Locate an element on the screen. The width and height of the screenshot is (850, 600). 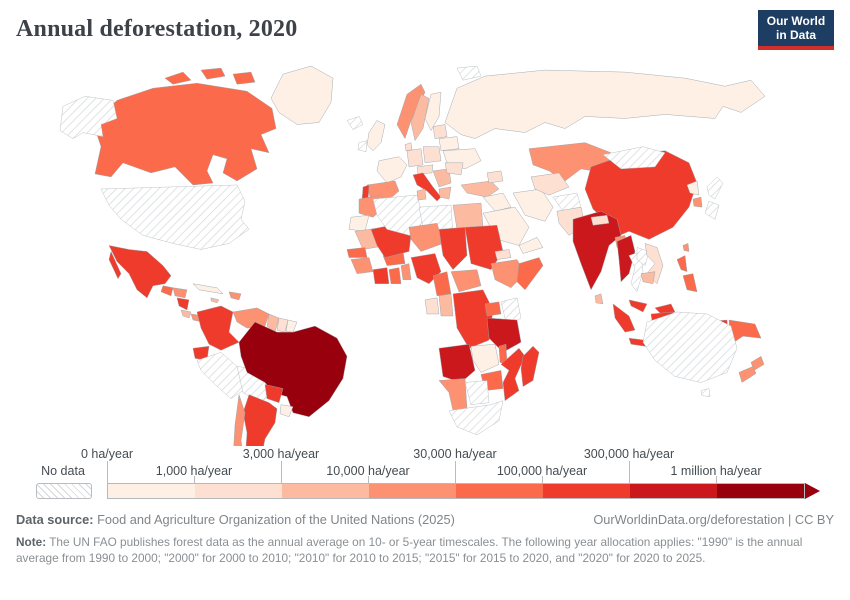
country-taiwan is located at coordinates (686, 247).